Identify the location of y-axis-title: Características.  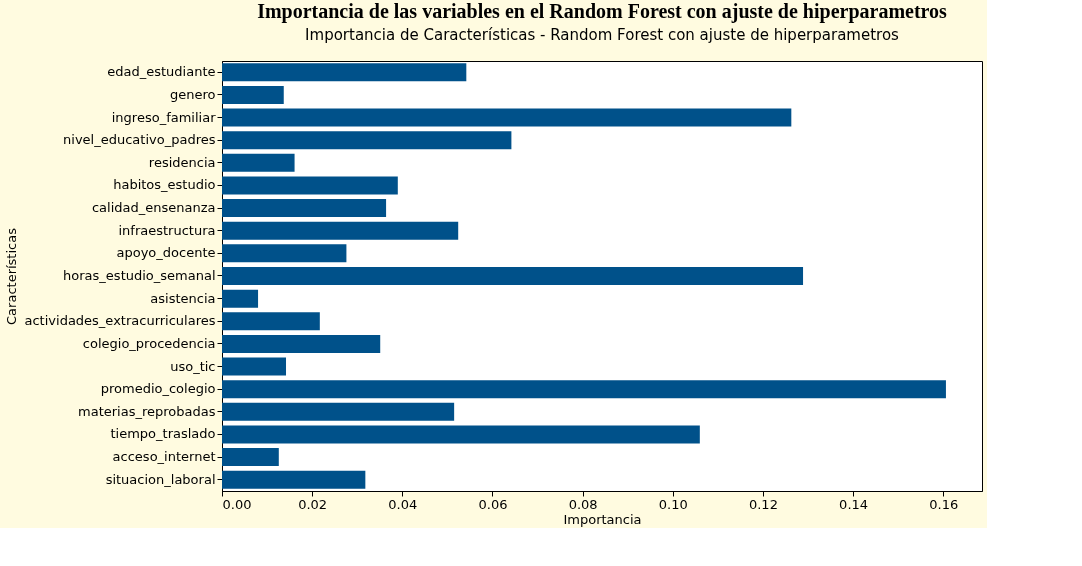
(11, 276).